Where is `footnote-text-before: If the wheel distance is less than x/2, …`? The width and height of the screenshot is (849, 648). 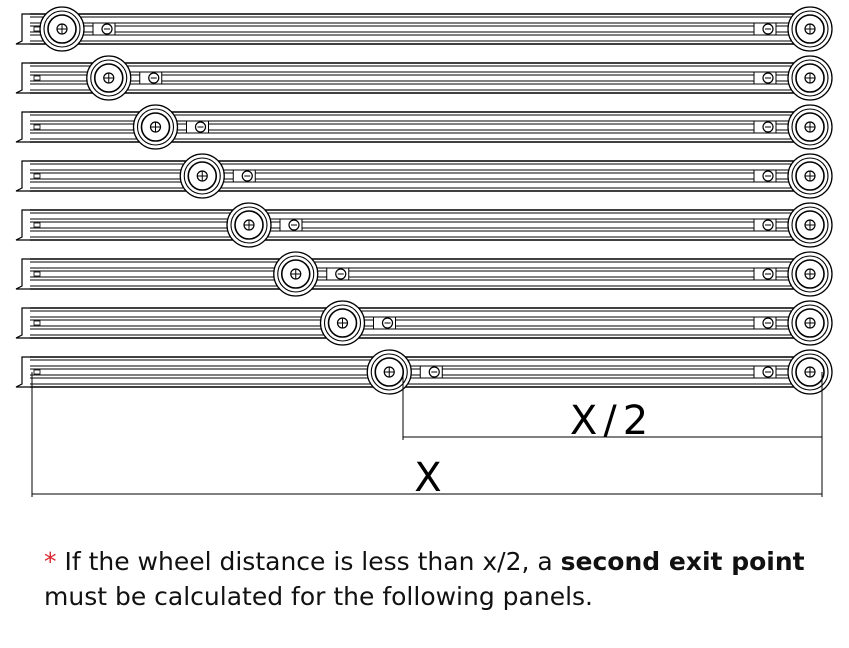
footnote-text-before: If the wheel distance is less than x/2, … is located at coordinates (308, 561).